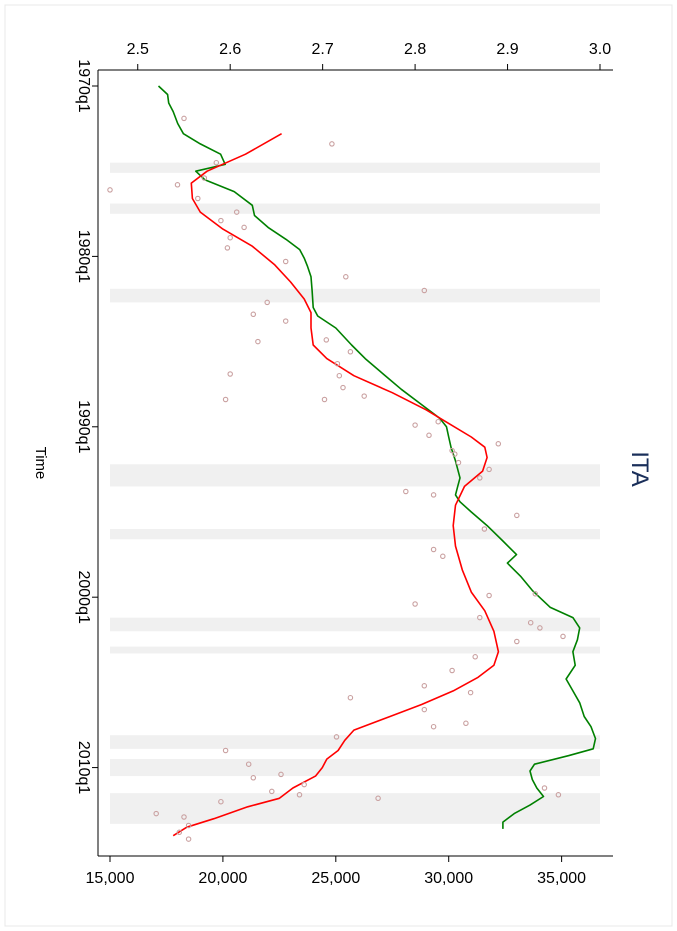  What do you see at coordinates (448, 878) in the screenshot?
I see `bottom-tick-label-3: 30,000` at bounding box center [448, 878].